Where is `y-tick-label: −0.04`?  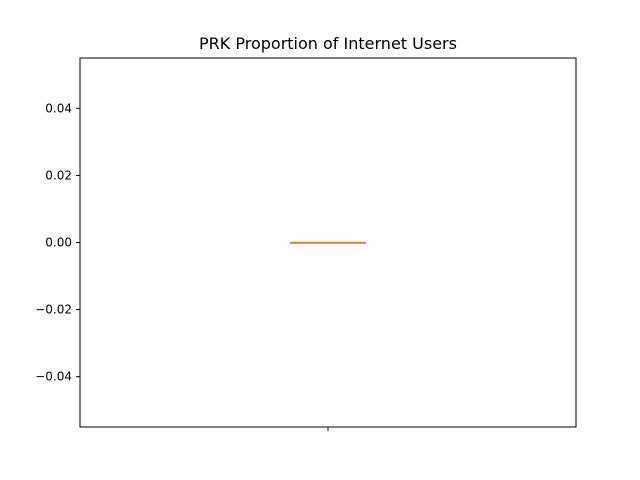
y-tick-label: −0.04 is located at coordinates (53, 377).